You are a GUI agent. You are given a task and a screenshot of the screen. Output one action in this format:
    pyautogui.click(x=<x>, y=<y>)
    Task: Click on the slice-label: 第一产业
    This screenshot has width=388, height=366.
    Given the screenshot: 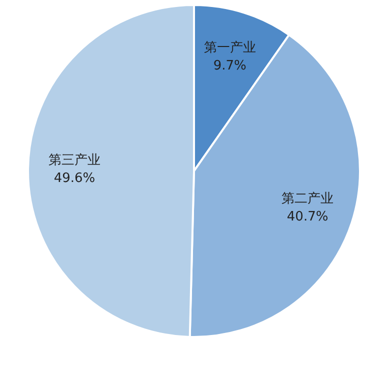 What is the action you would take?
    pyautogui.click(x=230, y=48)
    